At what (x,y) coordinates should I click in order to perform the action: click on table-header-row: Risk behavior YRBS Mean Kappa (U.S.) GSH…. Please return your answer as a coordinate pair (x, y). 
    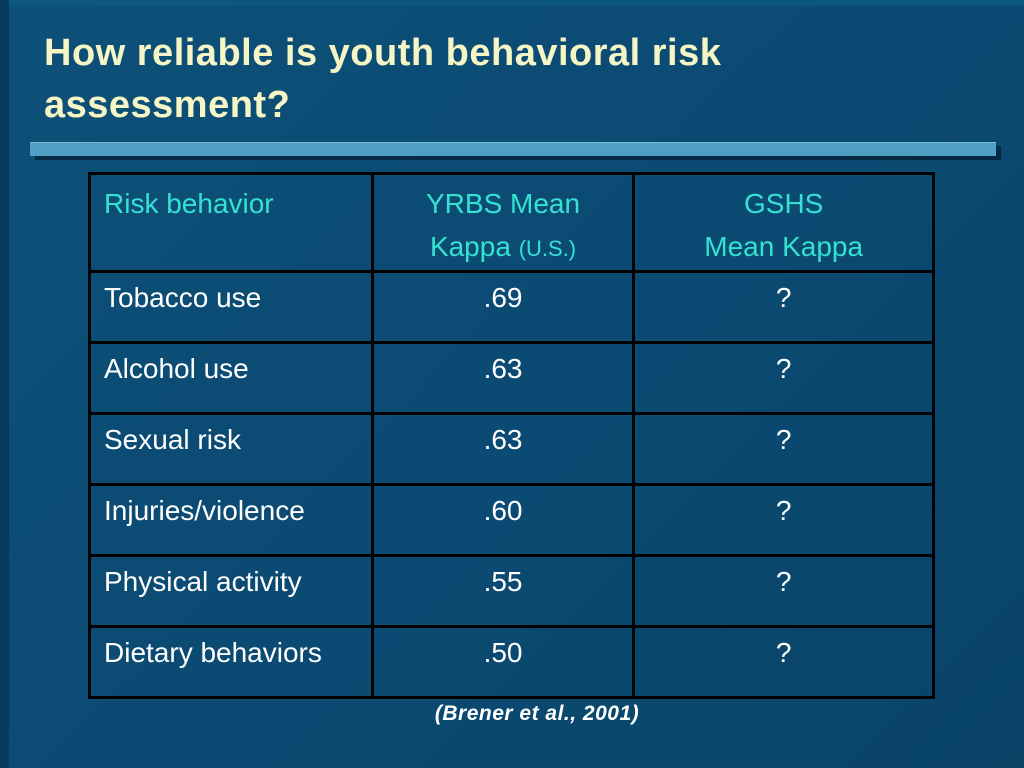
    Looking at the image, I should click on (511, 222).